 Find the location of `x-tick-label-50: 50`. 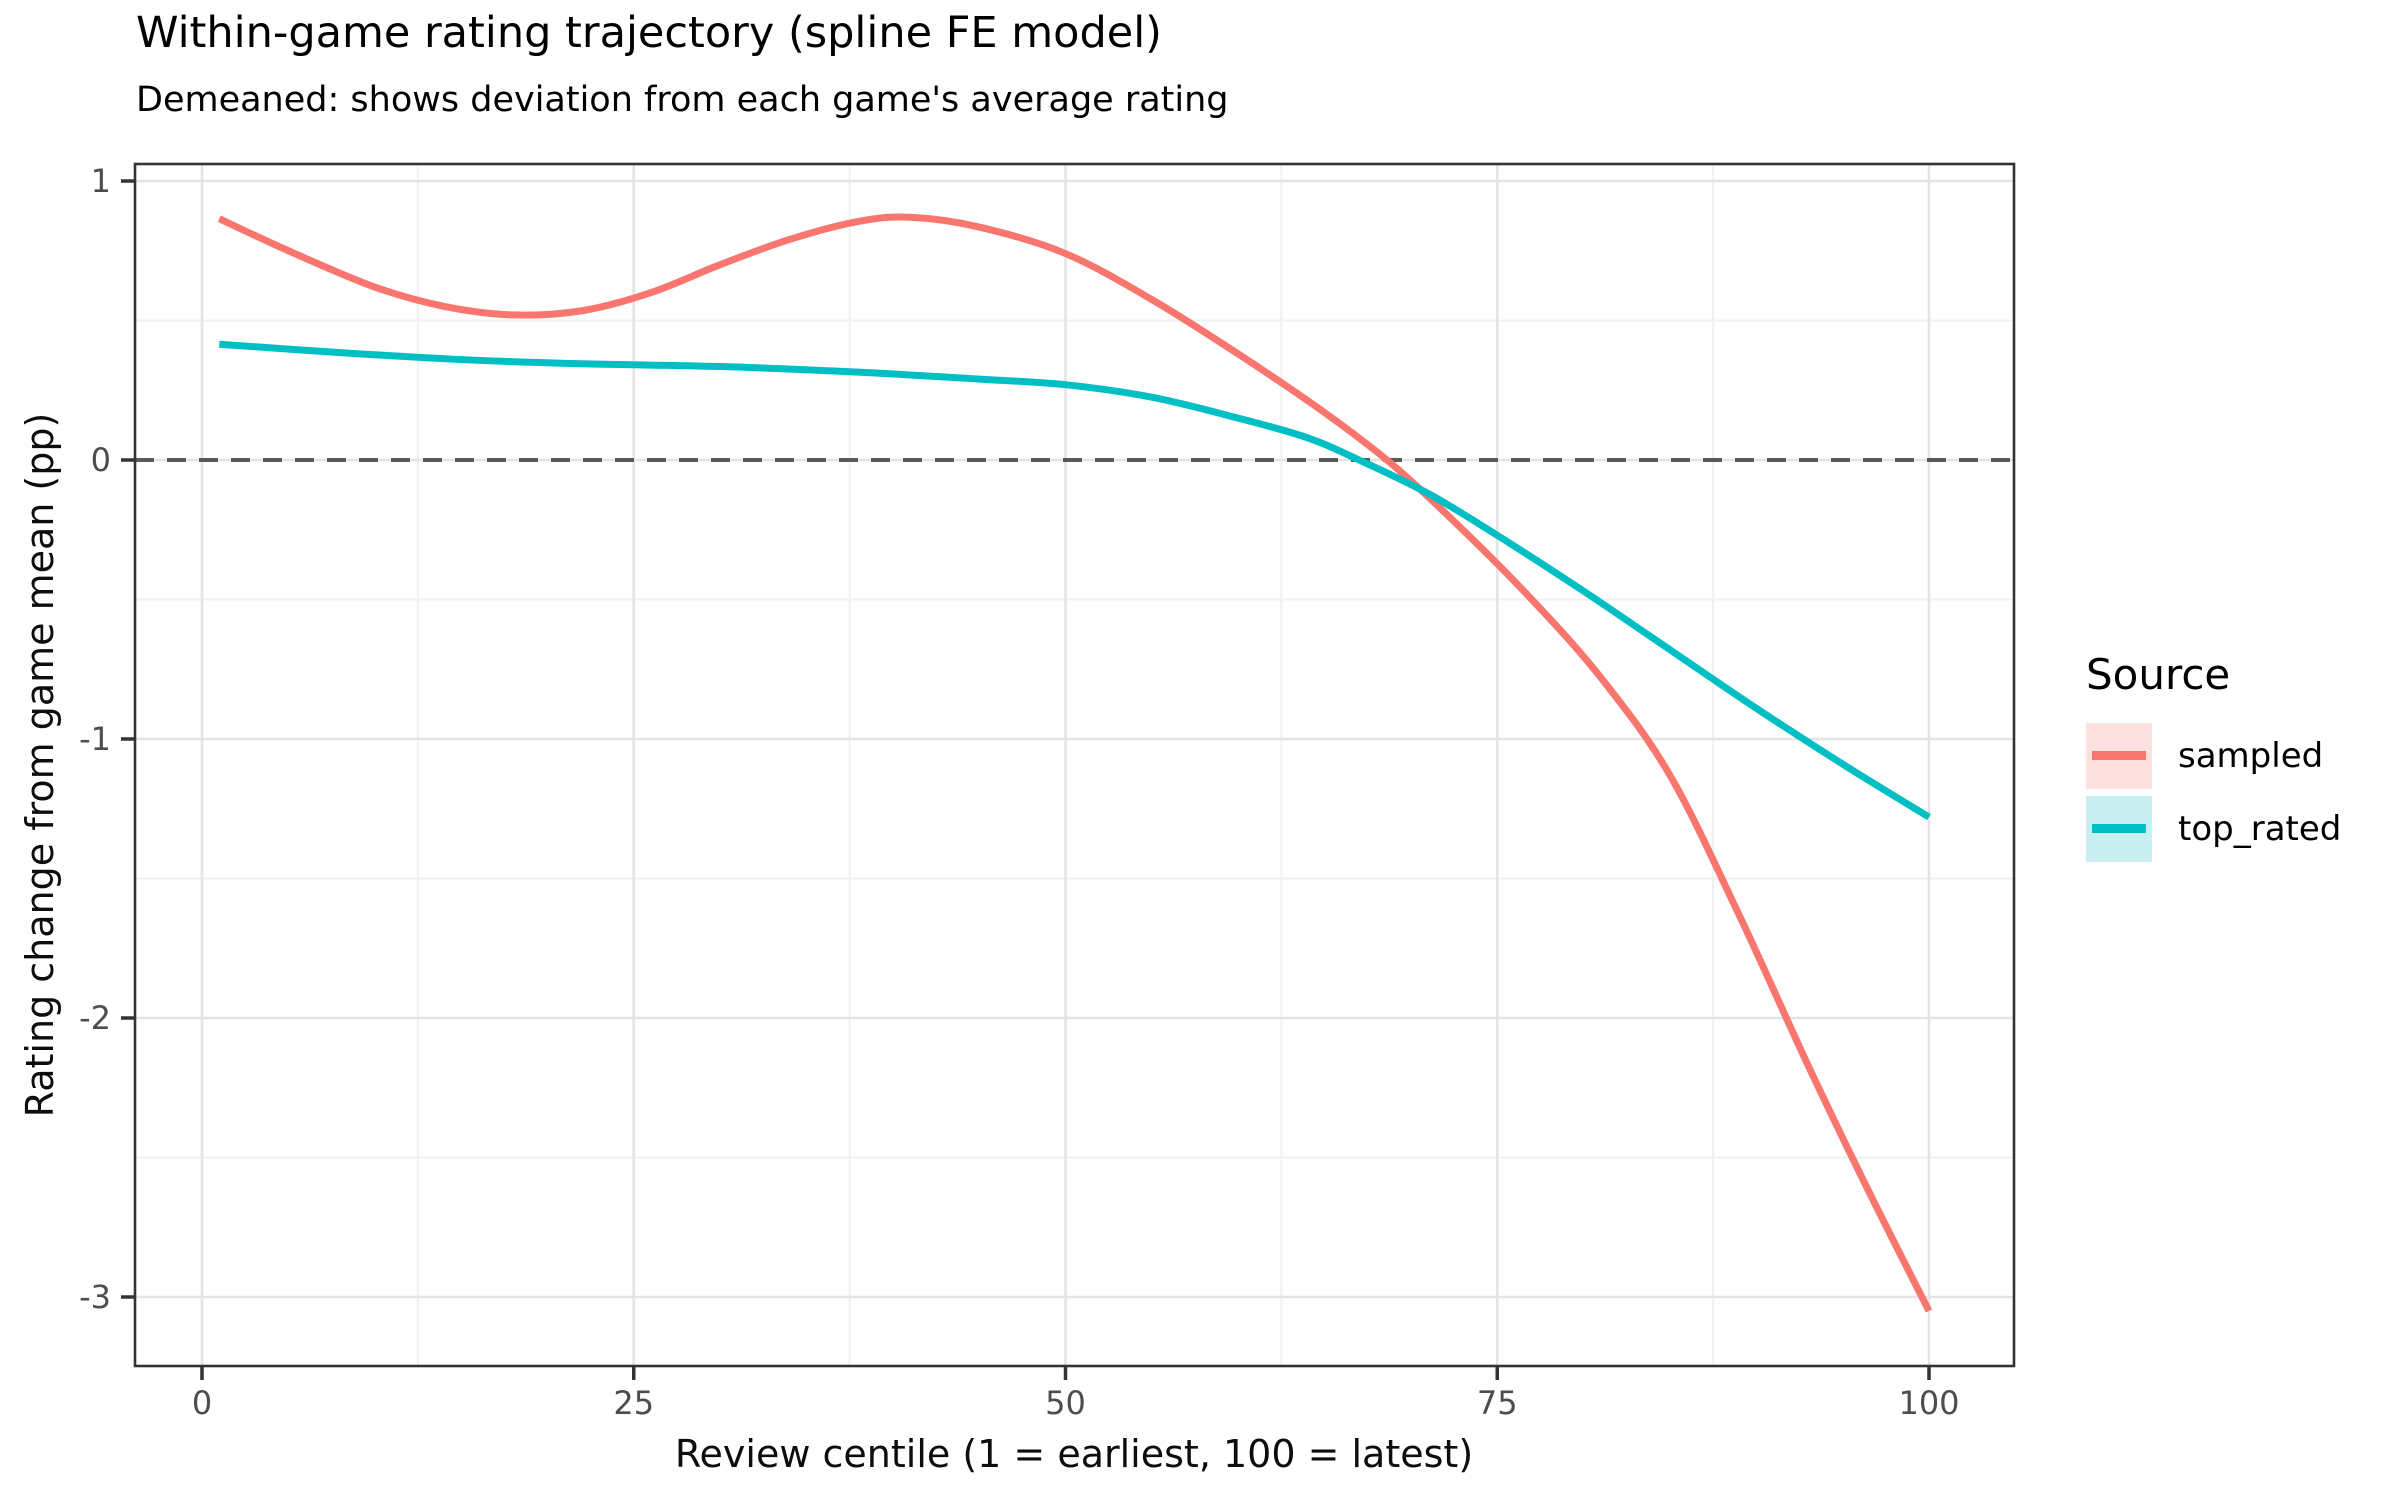

x-tick-label-50: 50 is located at coordinates (1065, 1403).